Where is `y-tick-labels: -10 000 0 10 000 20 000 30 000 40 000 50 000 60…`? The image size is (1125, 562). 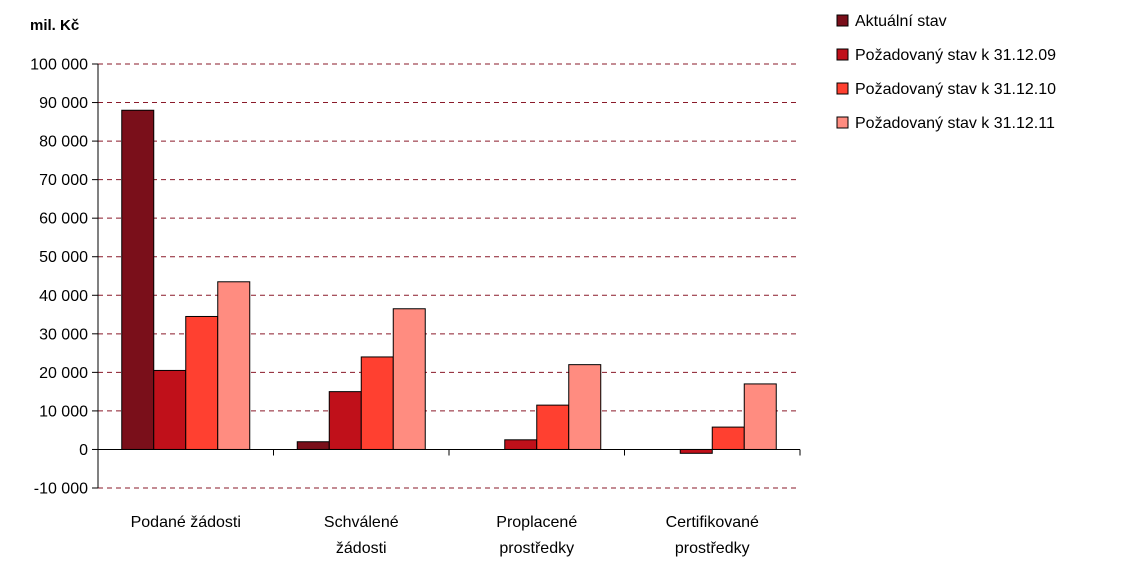
y-tick-labels: -10 000 0 10 000 20 000 30 000 40 000 50 000 60… is located at coordinates (59, 277).